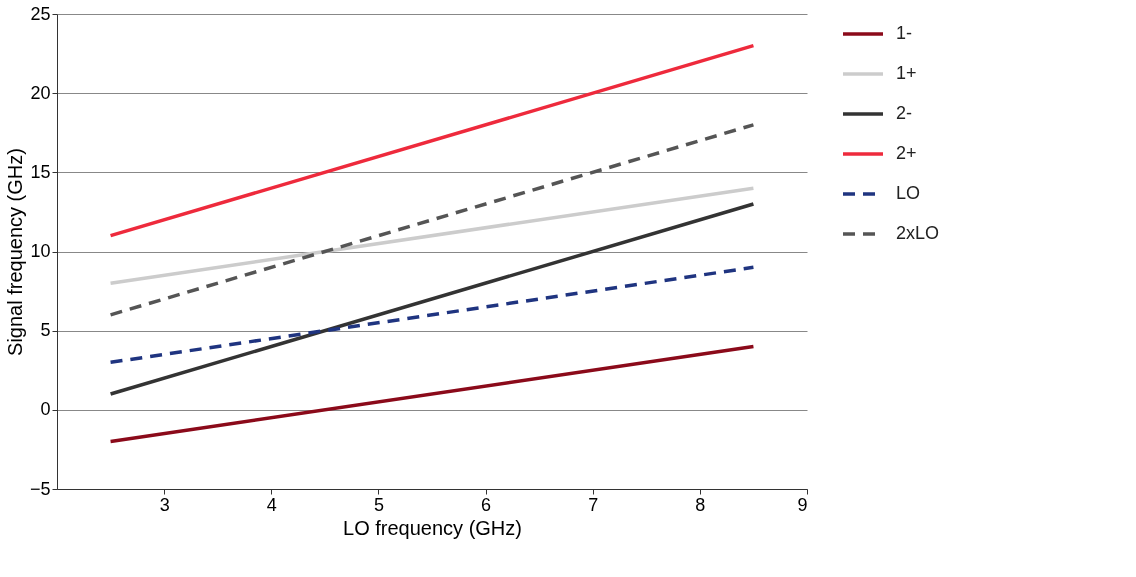 The height and width of the screenshot is (577, 1136). I want to click on legend-label: LO, so click(908, 193).